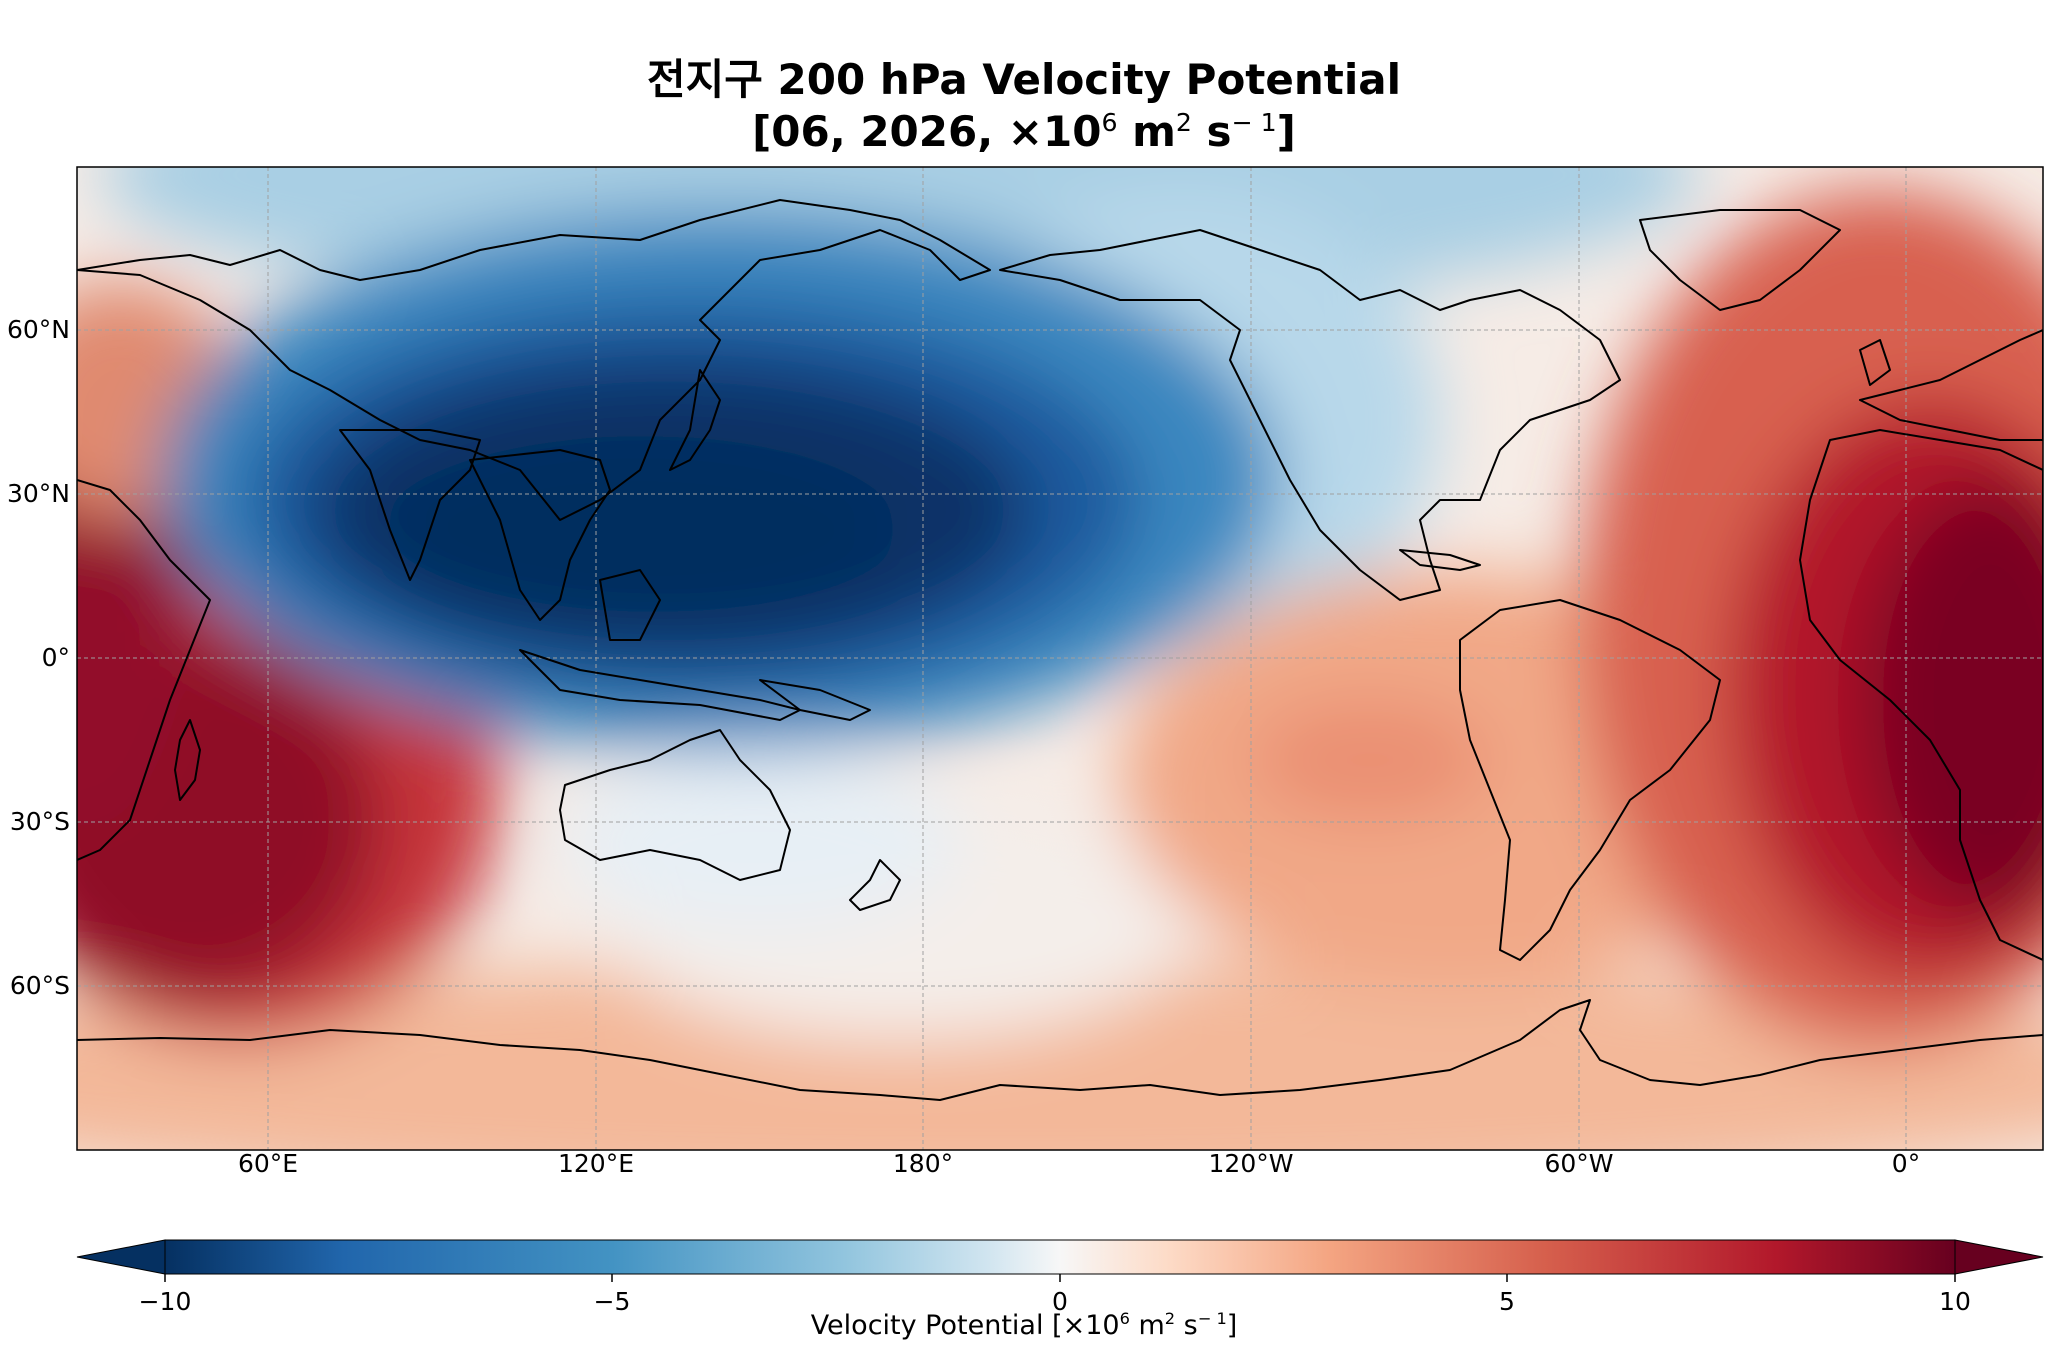 The image size is (2048, 1365). Describe the element at coordinates (923, 1163) in the screenshot. I see `lon-label: 180°` at that location.